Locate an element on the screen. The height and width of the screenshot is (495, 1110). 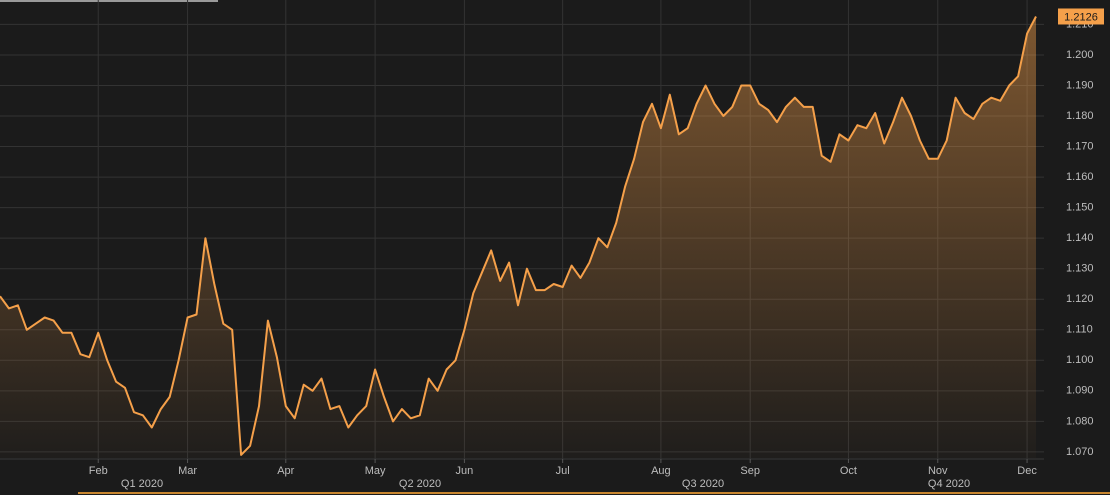
y-tick-label: 1.140 is located at coordinates (1080, 238).